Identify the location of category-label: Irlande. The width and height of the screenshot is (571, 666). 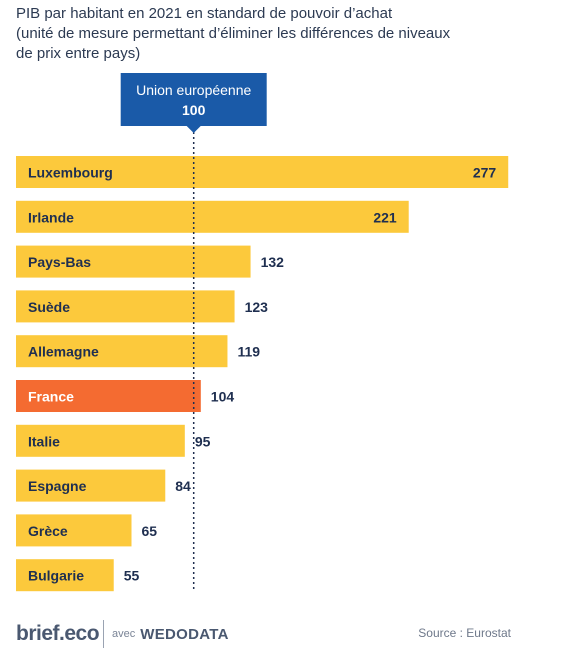
(51, 217).